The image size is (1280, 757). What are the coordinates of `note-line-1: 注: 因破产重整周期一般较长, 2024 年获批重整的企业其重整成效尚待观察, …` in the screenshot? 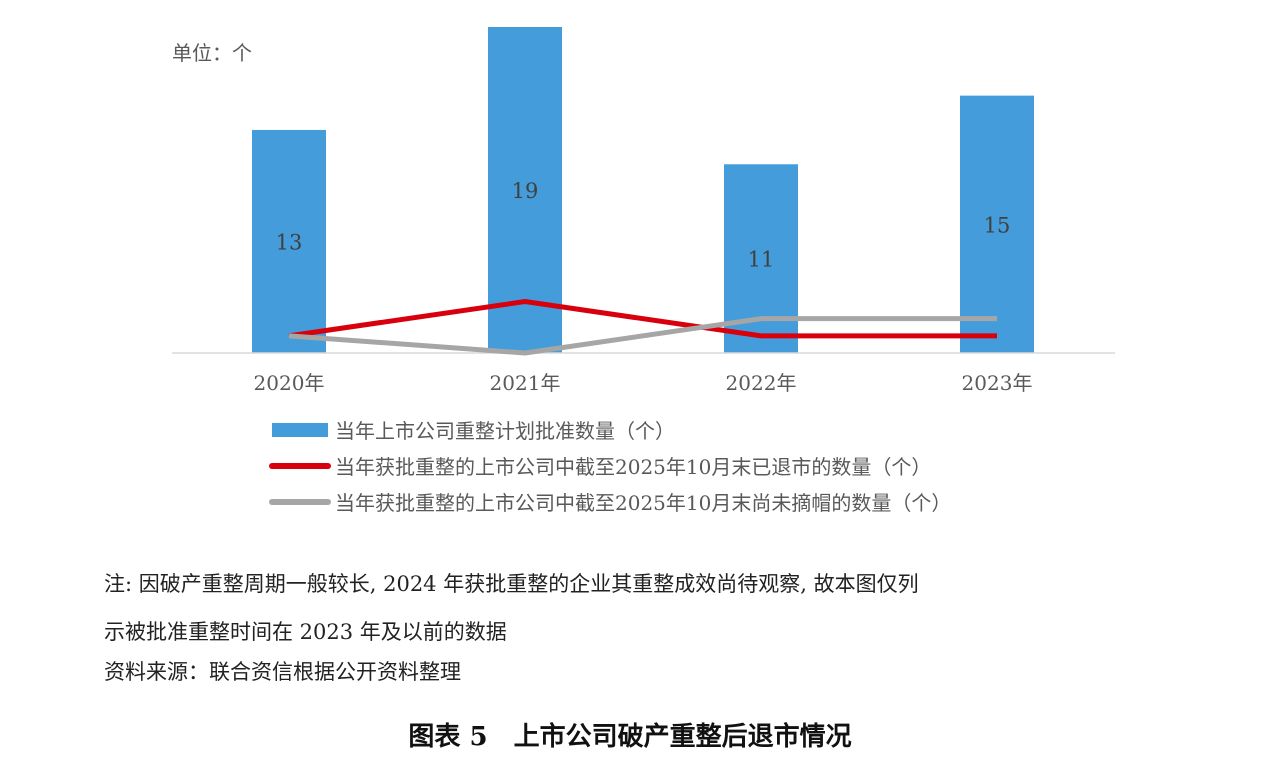 It's located at (511, 584).